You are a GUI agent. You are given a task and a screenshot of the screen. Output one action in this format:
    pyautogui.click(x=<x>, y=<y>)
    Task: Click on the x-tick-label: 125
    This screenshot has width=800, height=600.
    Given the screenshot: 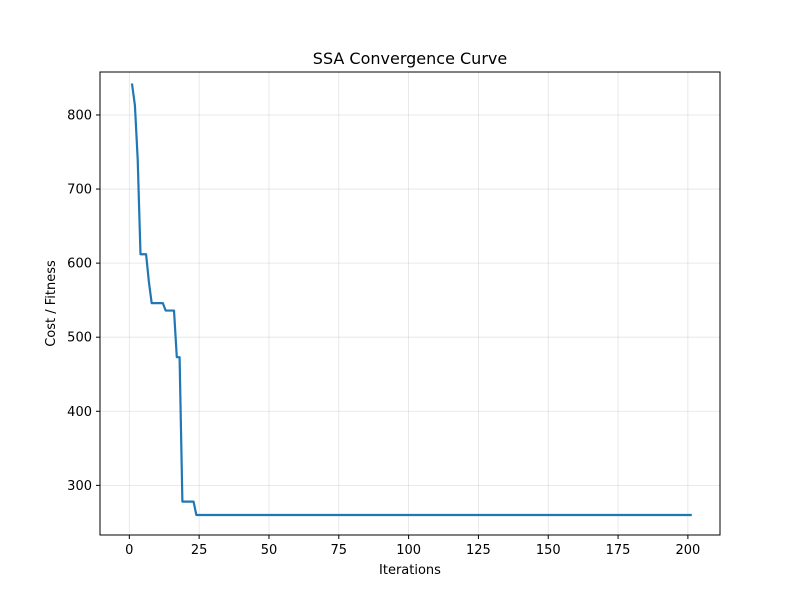 What is the action you would take?
    pyautogui.click(x=478, y=550)
    